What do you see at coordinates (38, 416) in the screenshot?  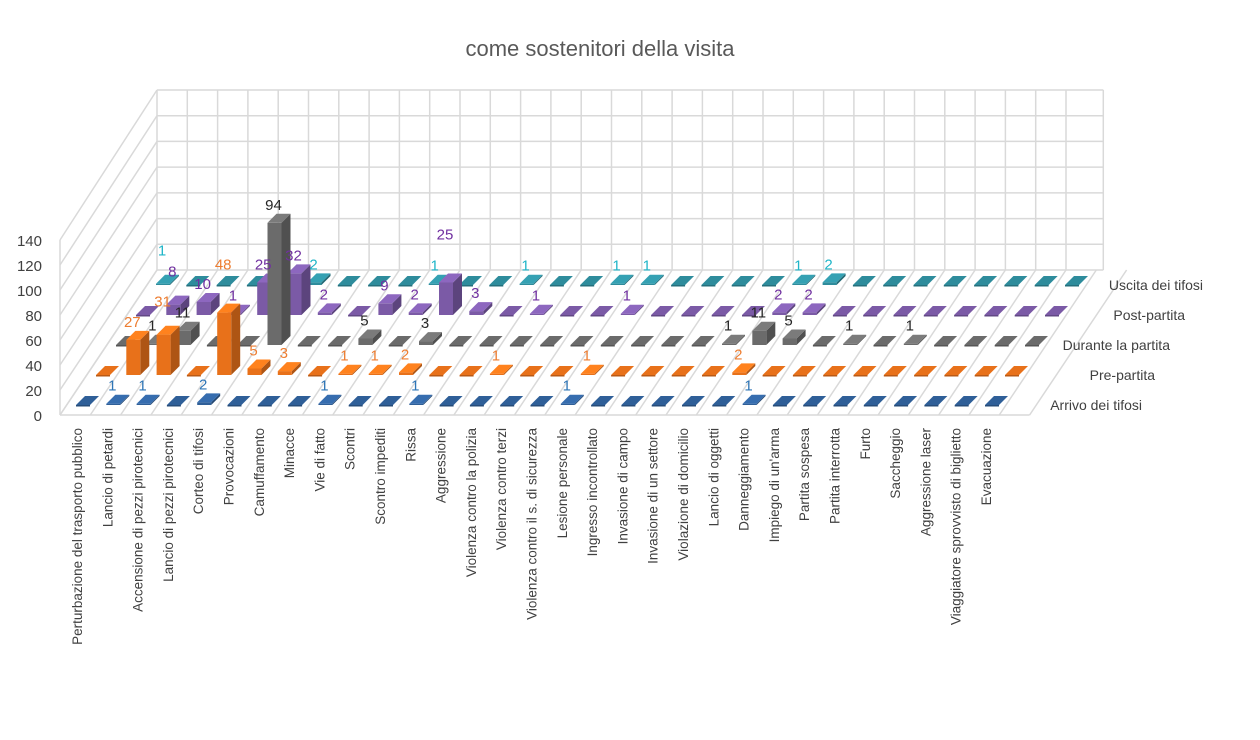 I see `y-tick-label: 0` at bounding box center [38, 416].